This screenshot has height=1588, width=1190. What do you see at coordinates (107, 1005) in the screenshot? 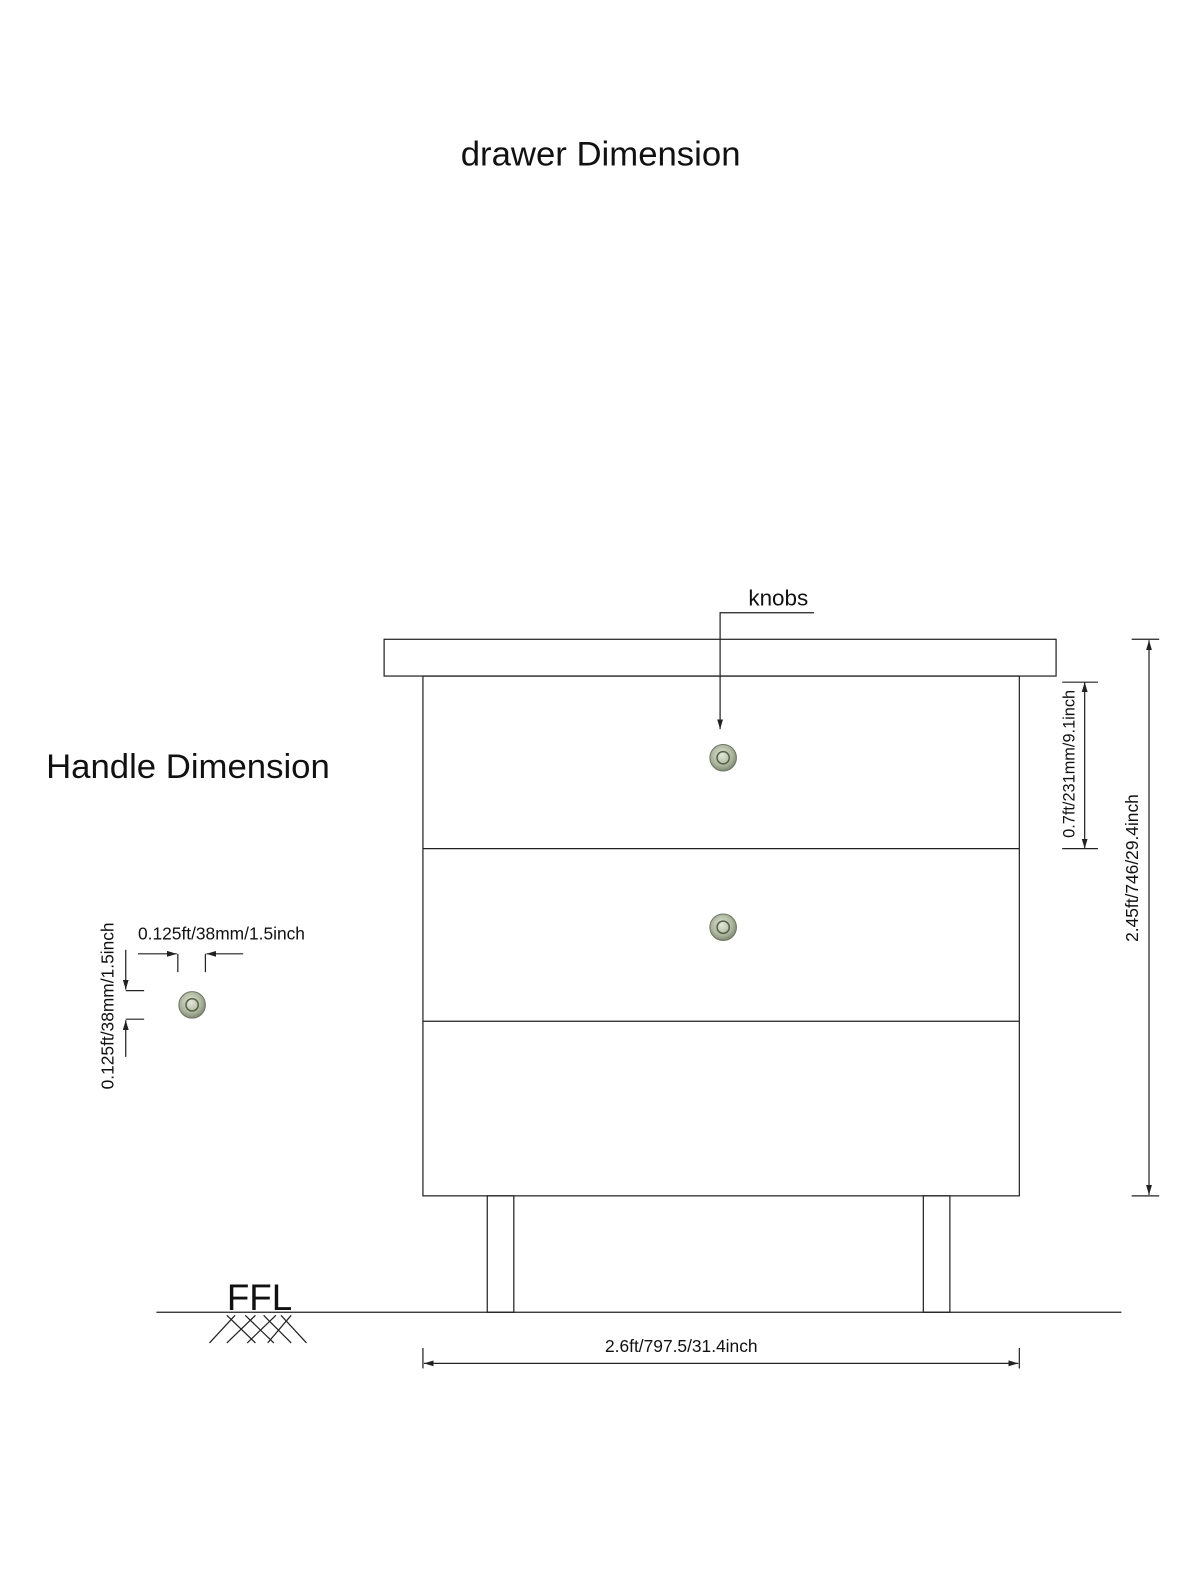
I see `handle-height-label: 0.125ft/38mm/1.5inch` at bounding box center [107, 1005].